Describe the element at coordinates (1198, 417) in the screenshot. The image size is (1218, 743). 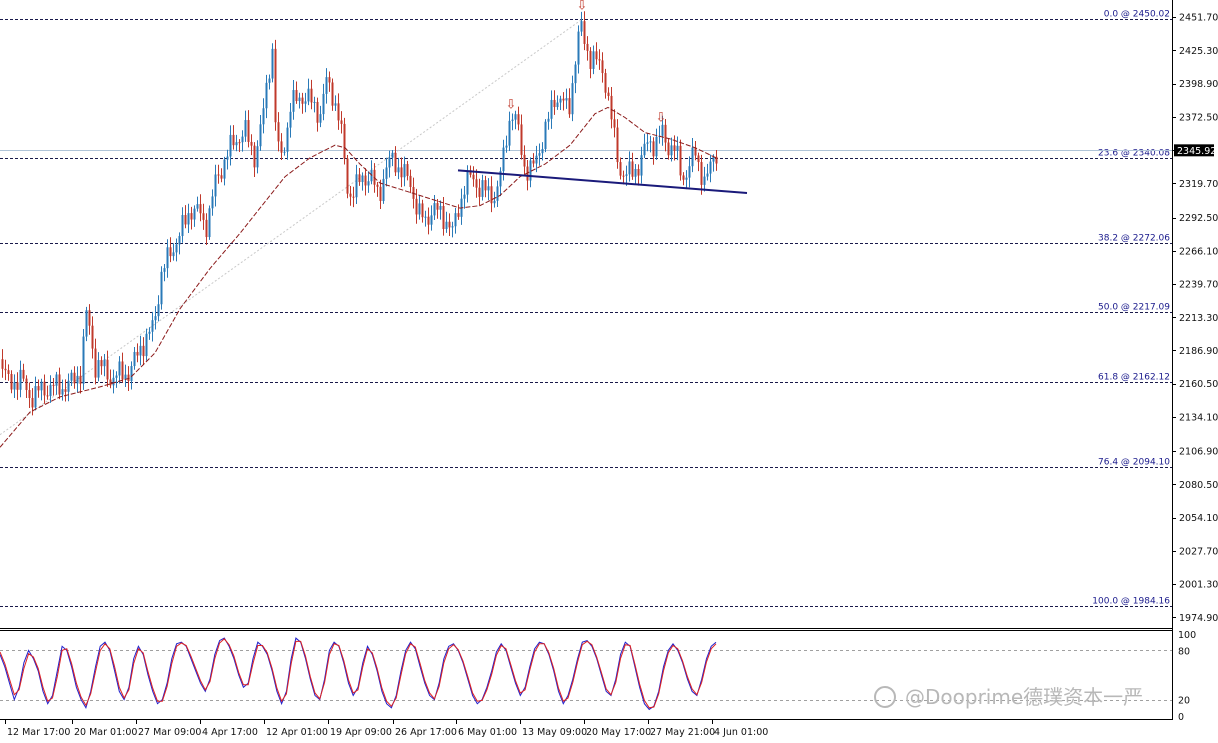
I see `price-tick-label: 2134.10` at that location.